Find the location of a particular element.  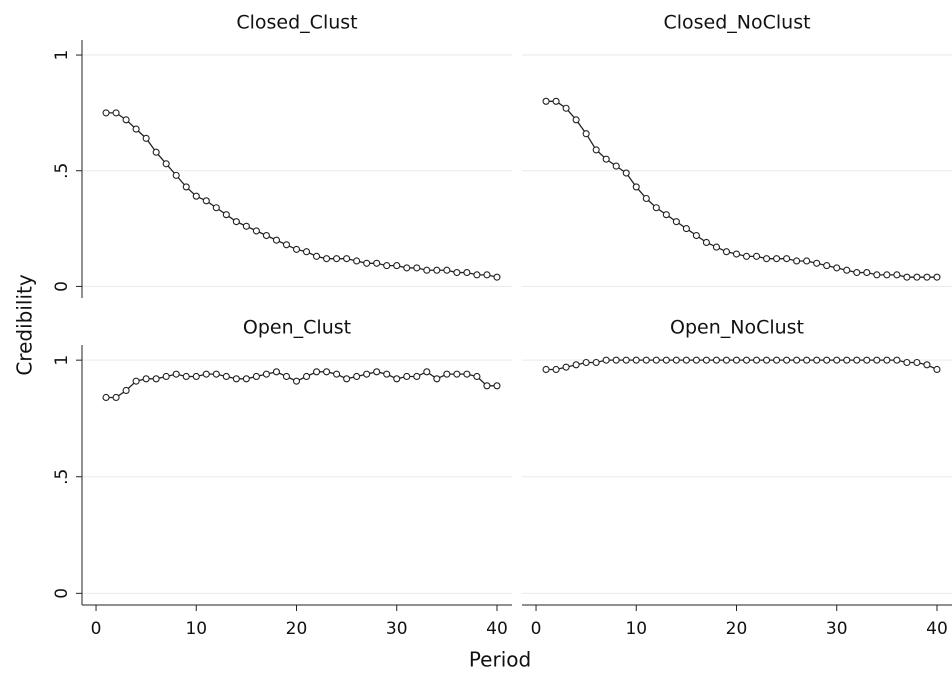

series-line is located at coordinates (301, 385).